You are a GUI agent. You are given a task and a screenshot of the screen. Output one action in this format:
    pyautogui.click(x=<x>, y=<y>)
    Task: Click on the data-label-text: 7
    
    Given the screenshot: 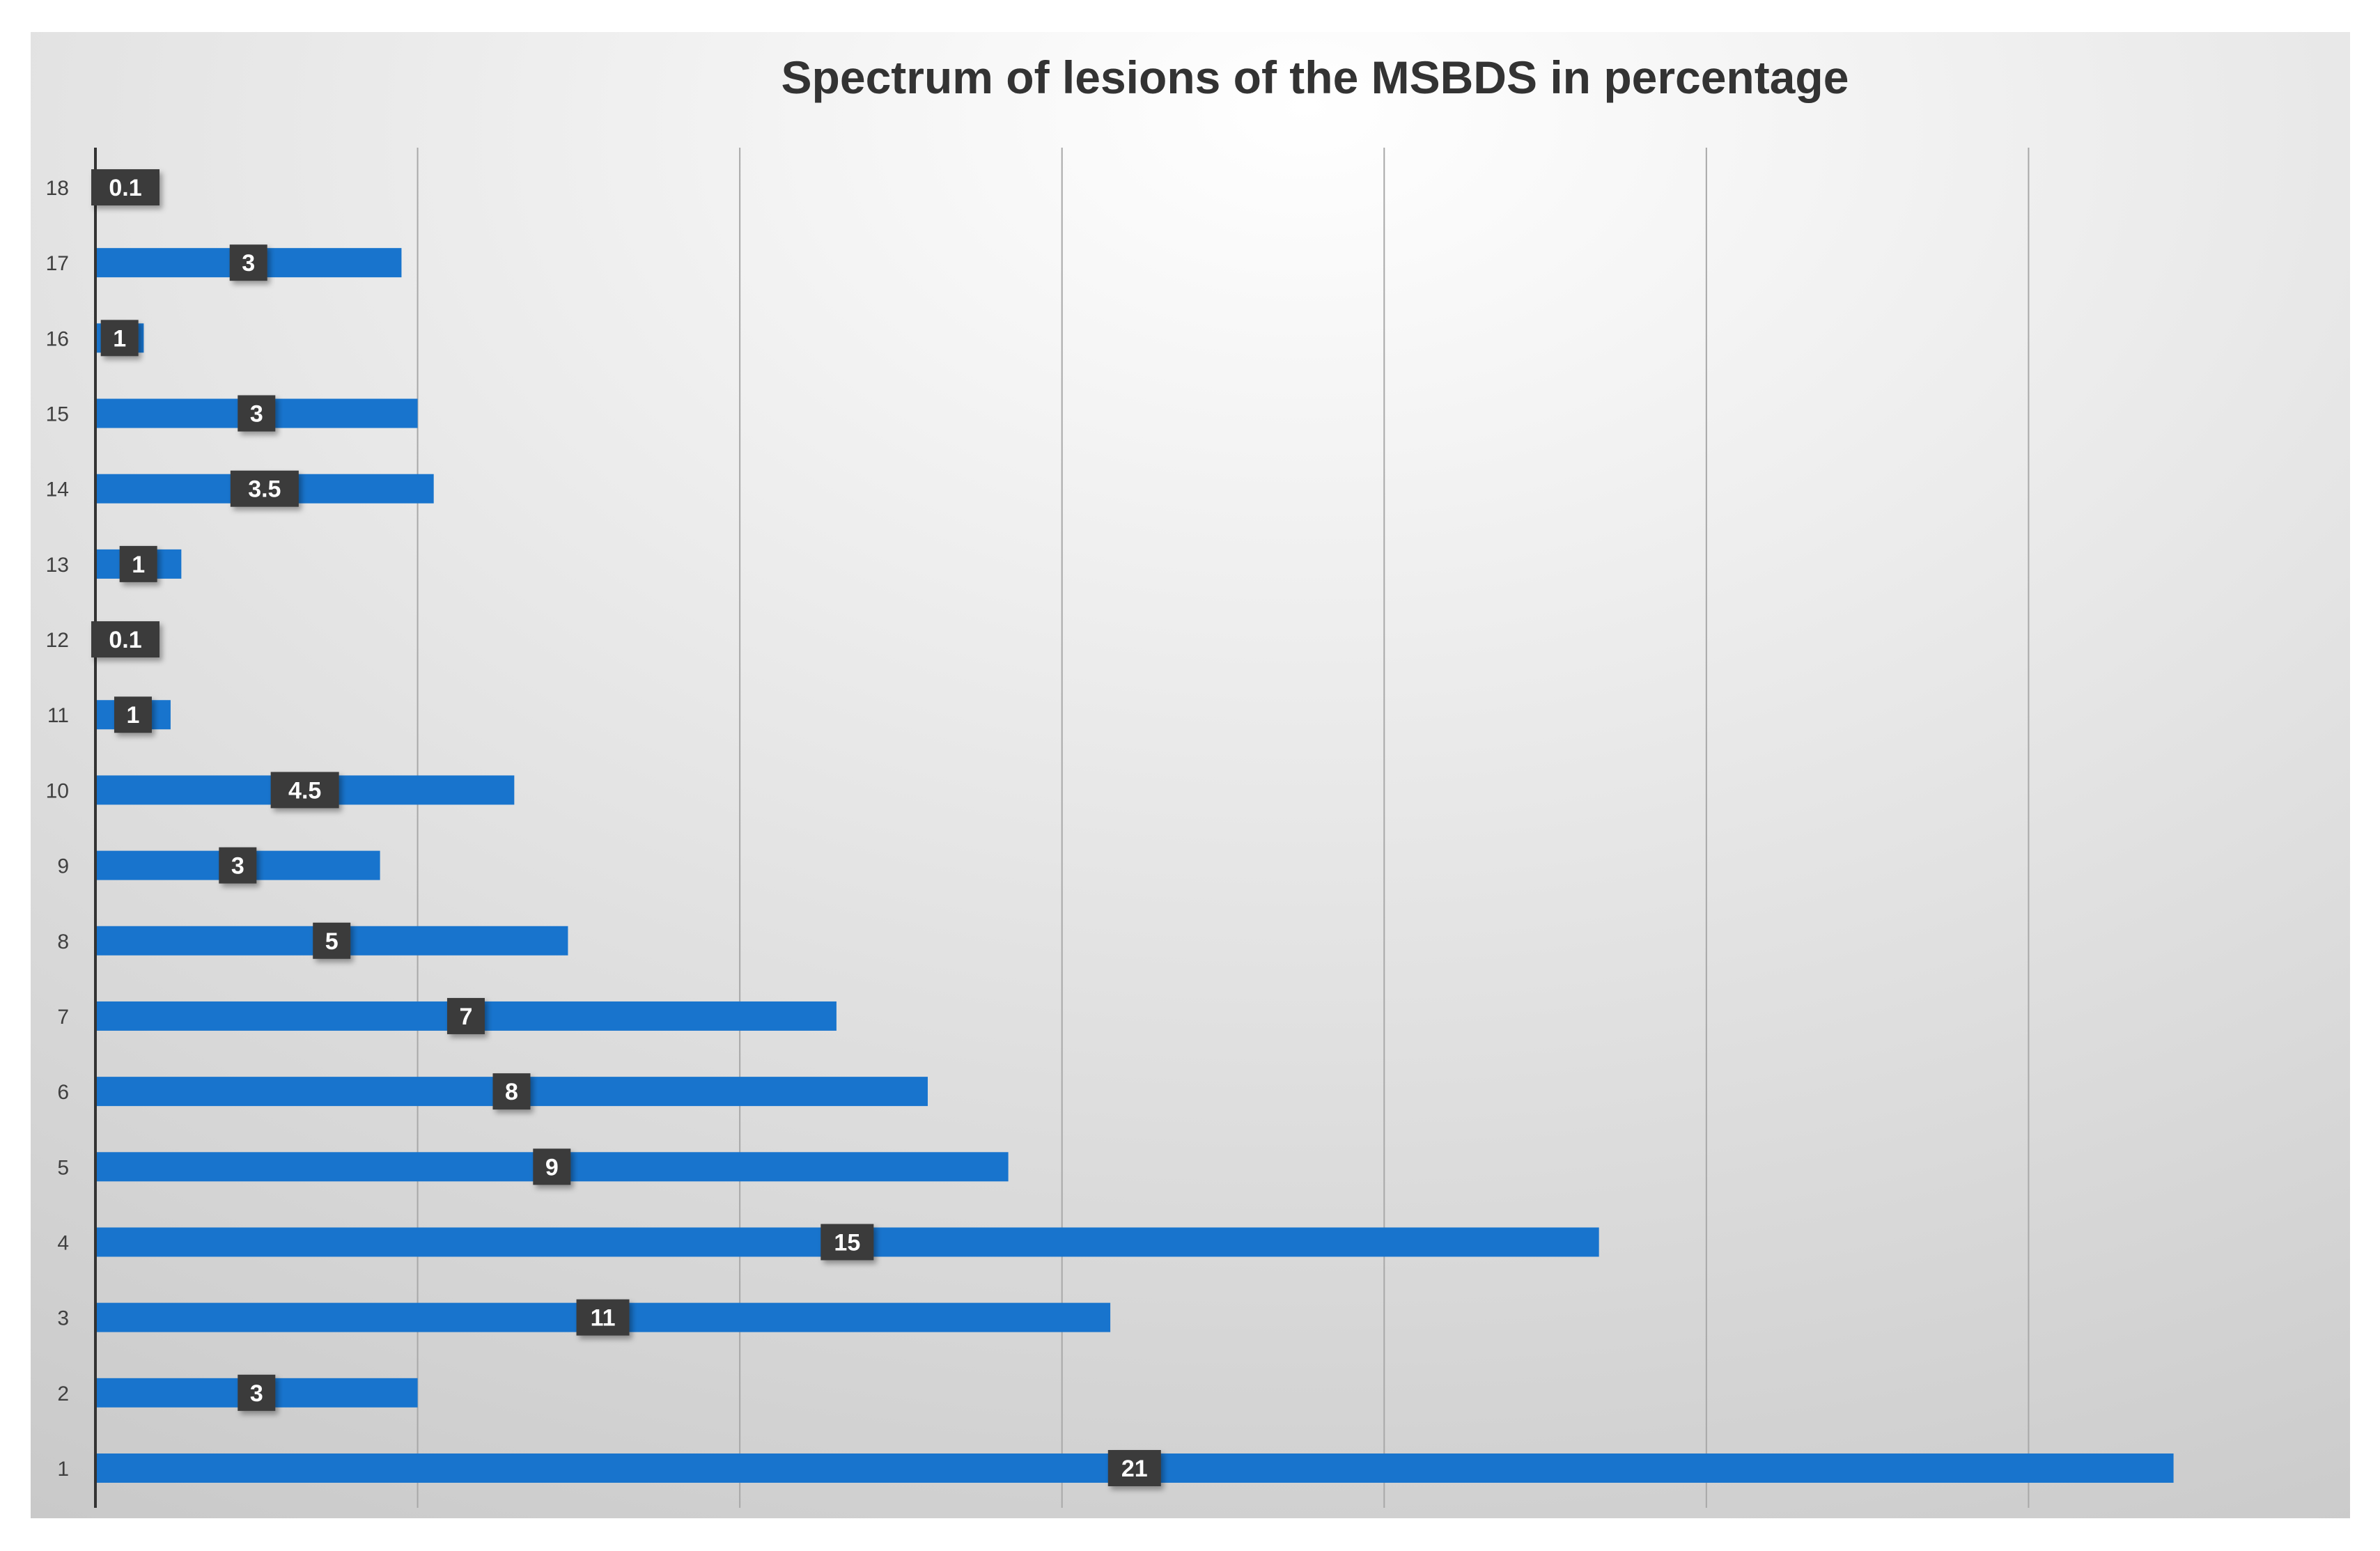 What is the action you would take?
    pyautogui.click(x=466, y=1017)
    